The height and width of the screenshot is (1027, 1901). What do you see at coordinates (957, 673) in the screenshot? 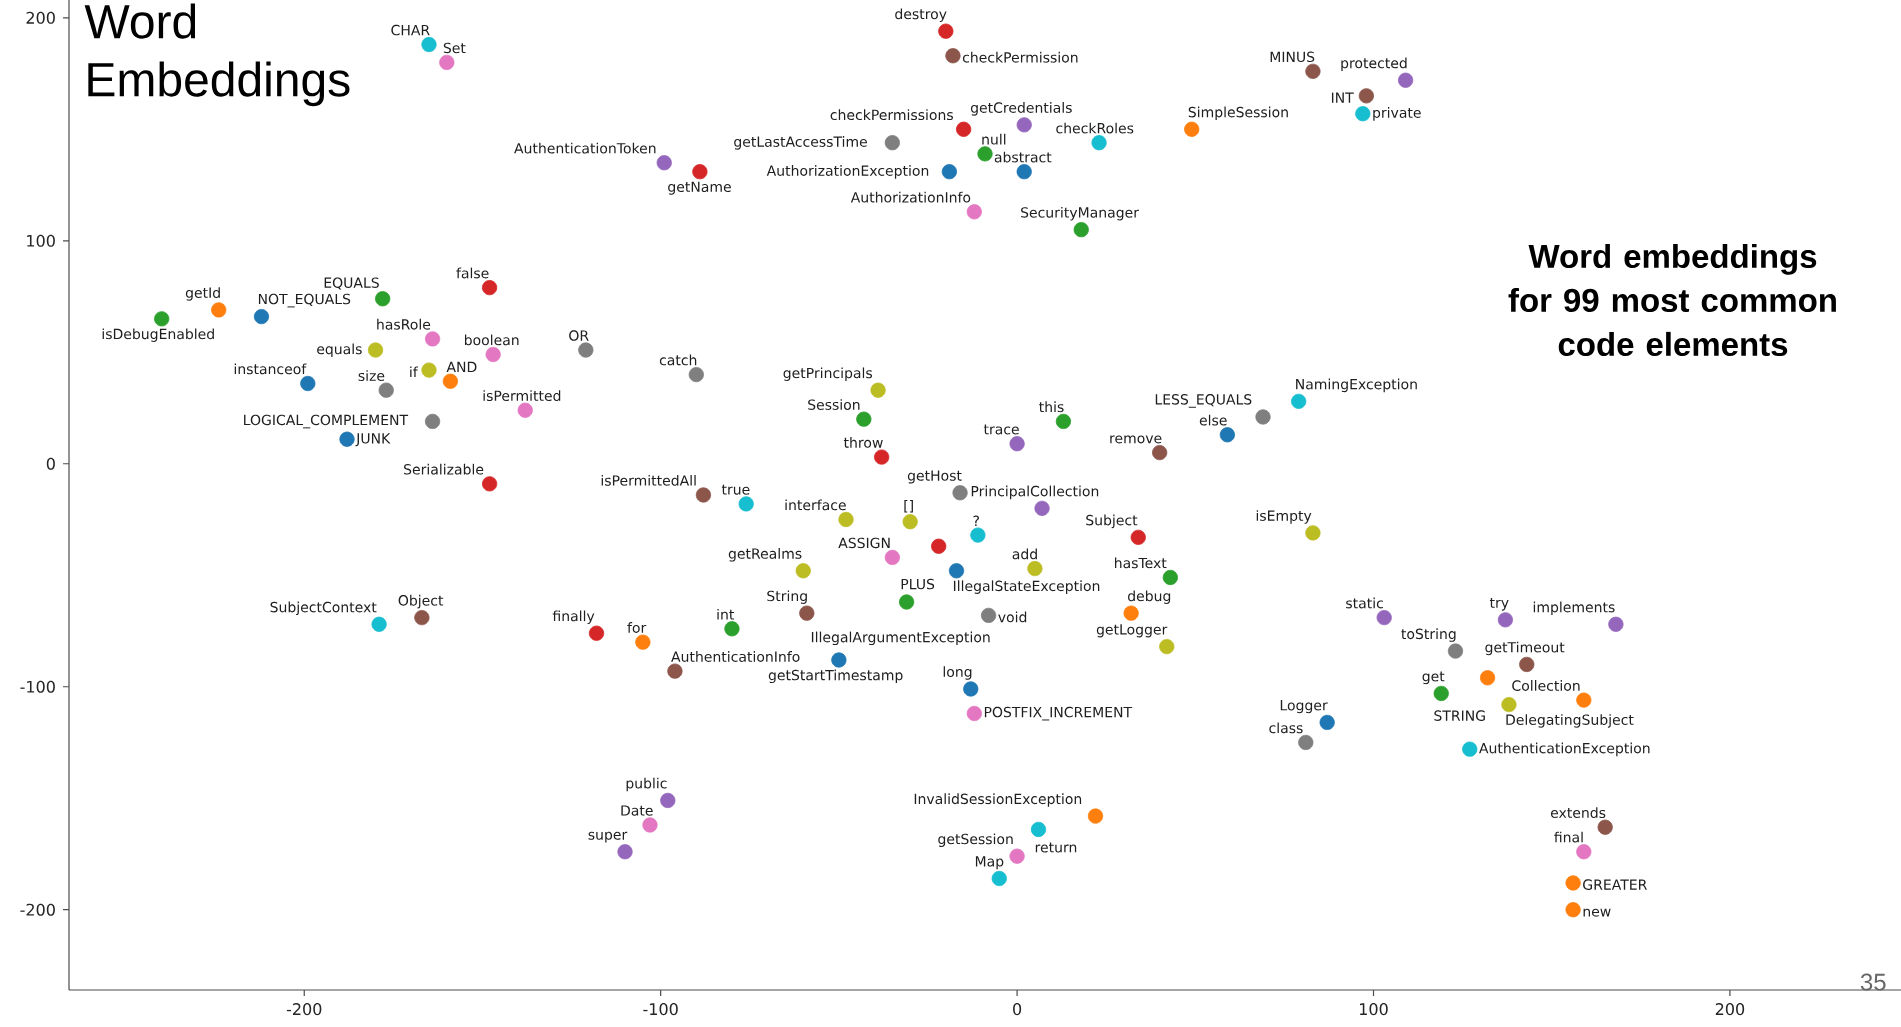
I see `annotation: long` at bounding box center [957, 673].